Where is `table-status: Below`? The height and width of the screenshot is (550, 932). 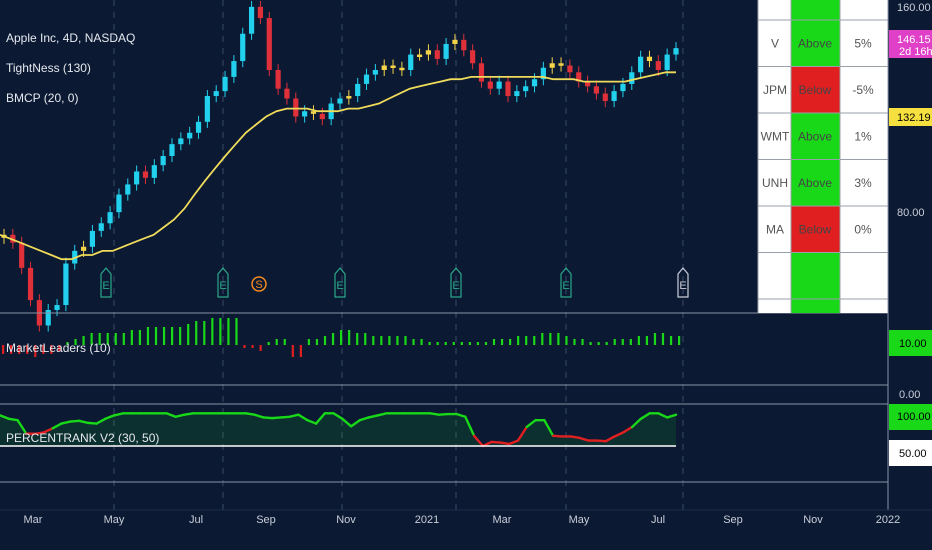 table-status: Below is located at coordinates (815, 90).